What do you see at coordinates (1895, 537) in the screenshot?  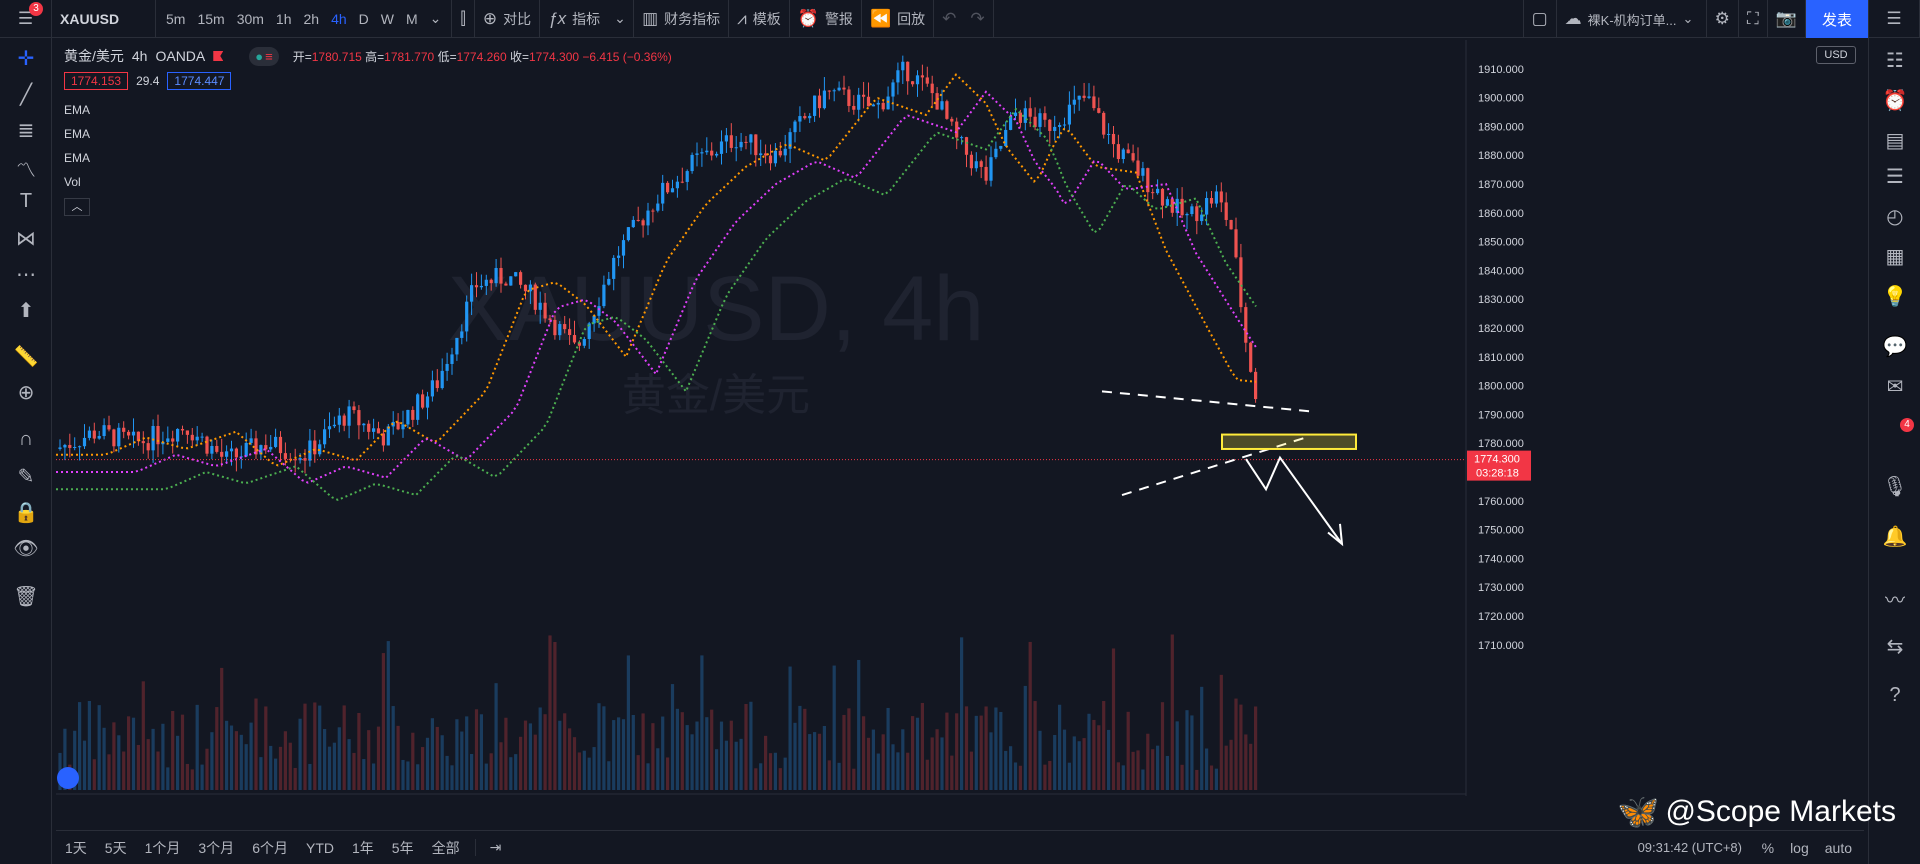 I see `notification-bell-icon: 🔔` at bounding box center [1895, 537].